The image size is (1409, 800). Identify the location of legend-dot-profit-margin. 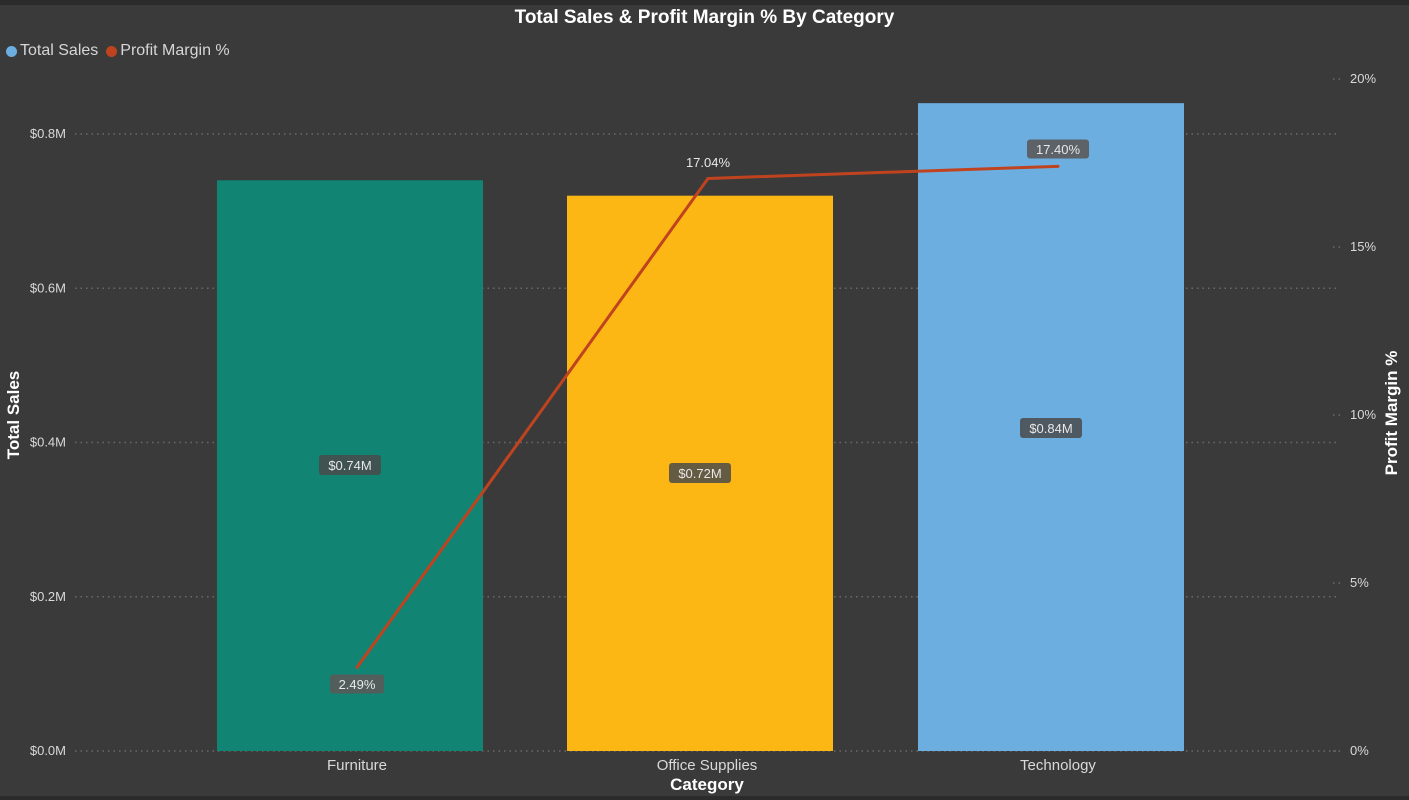
(112, 51).